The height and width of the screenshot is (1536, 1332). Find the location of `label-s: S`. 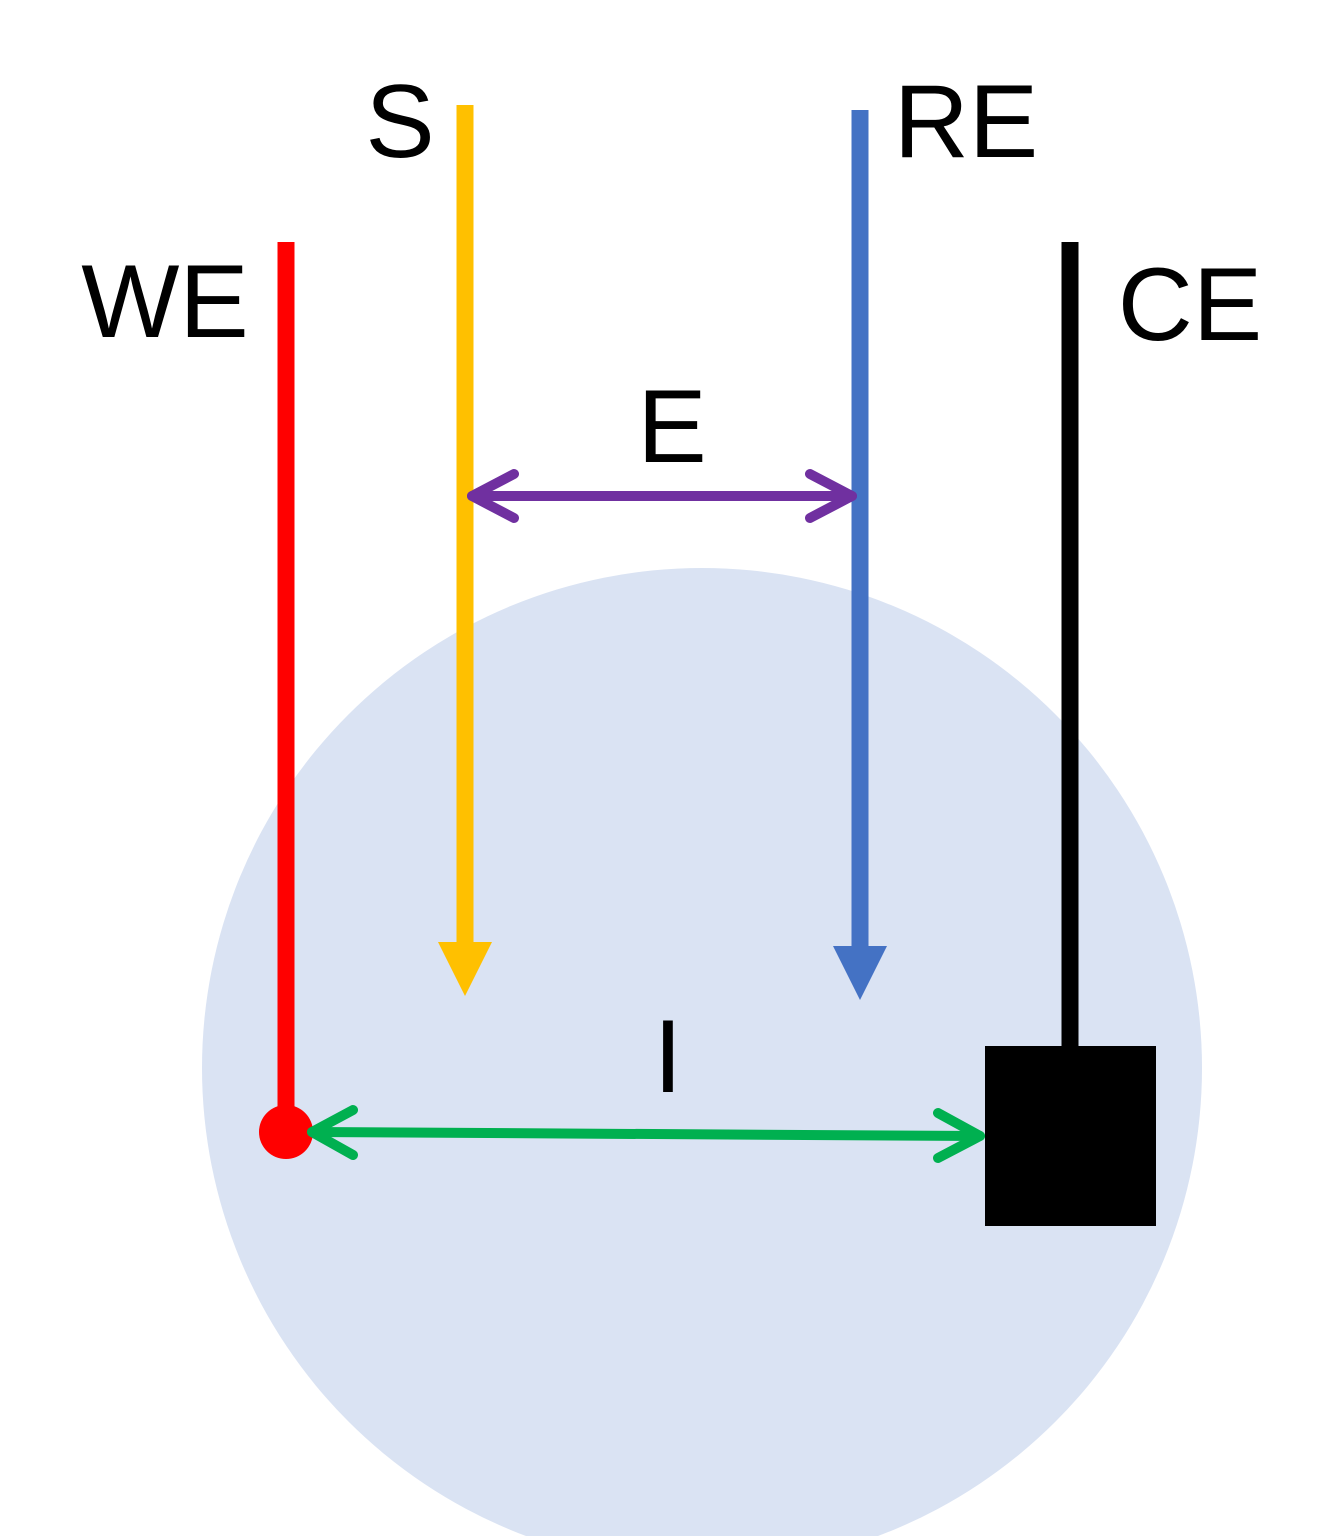

label-s: S is located at coordinates (399, 122).